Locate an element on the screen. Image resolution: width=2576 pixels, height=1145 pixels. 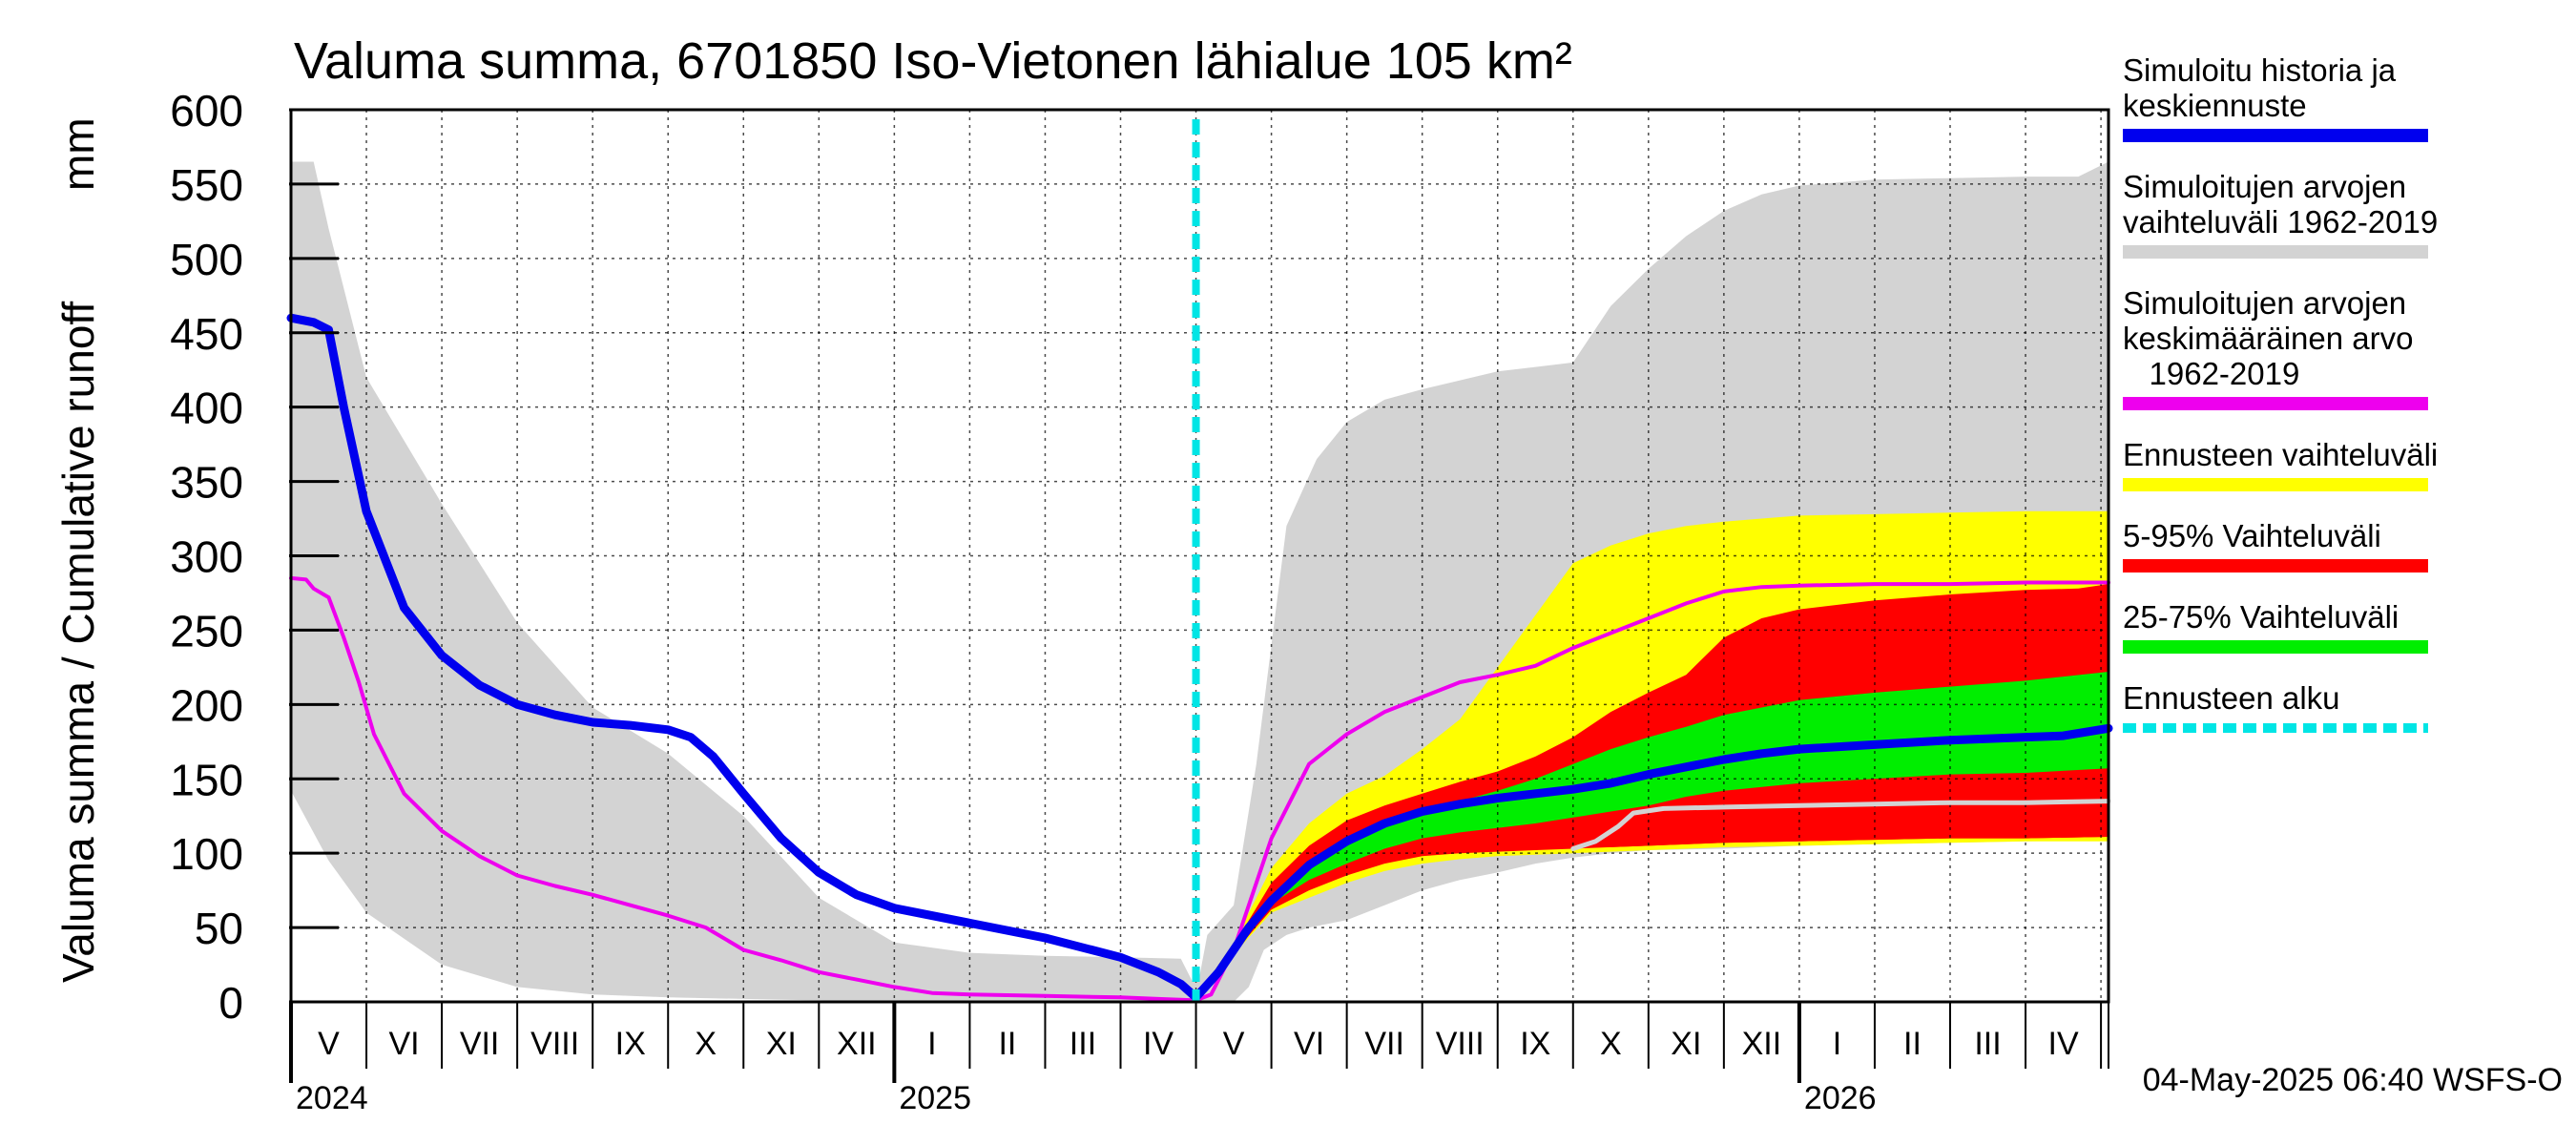
y-tick-label-9: 450 is located at coordinates (206, 334).